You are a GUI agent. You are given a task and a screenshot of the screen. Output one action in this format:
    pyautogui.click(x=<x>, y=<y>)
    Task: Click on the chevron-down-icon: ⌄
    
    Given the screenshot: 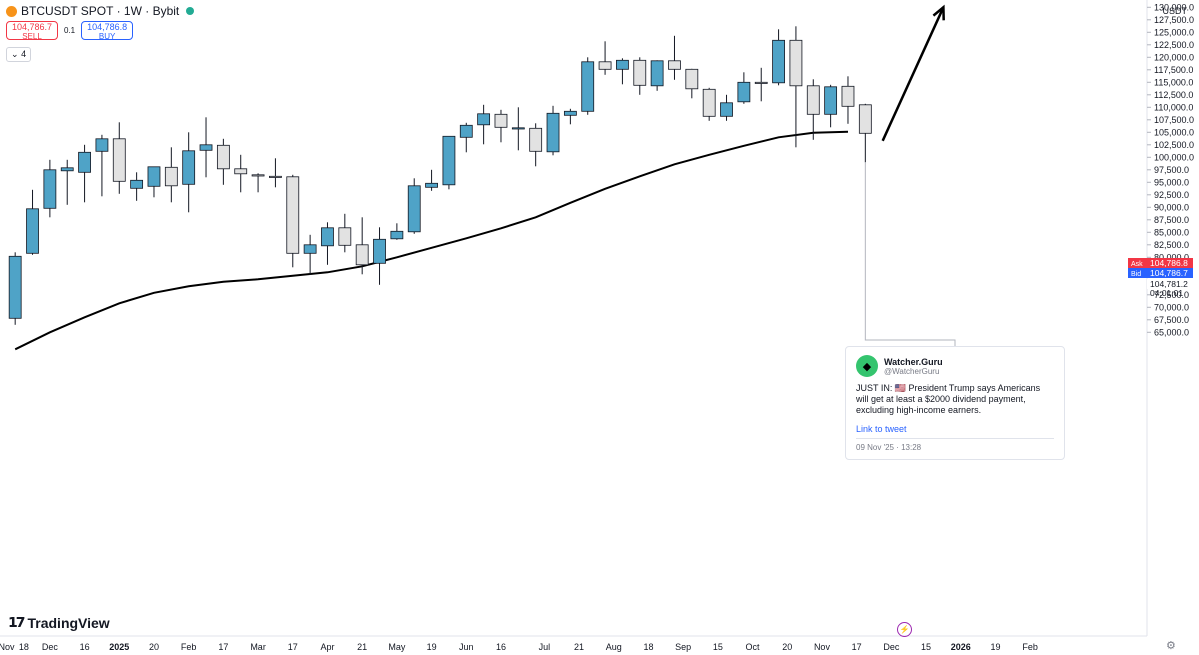 What is the action you would take?
    pyautogui.click(x=15, y=54)
    